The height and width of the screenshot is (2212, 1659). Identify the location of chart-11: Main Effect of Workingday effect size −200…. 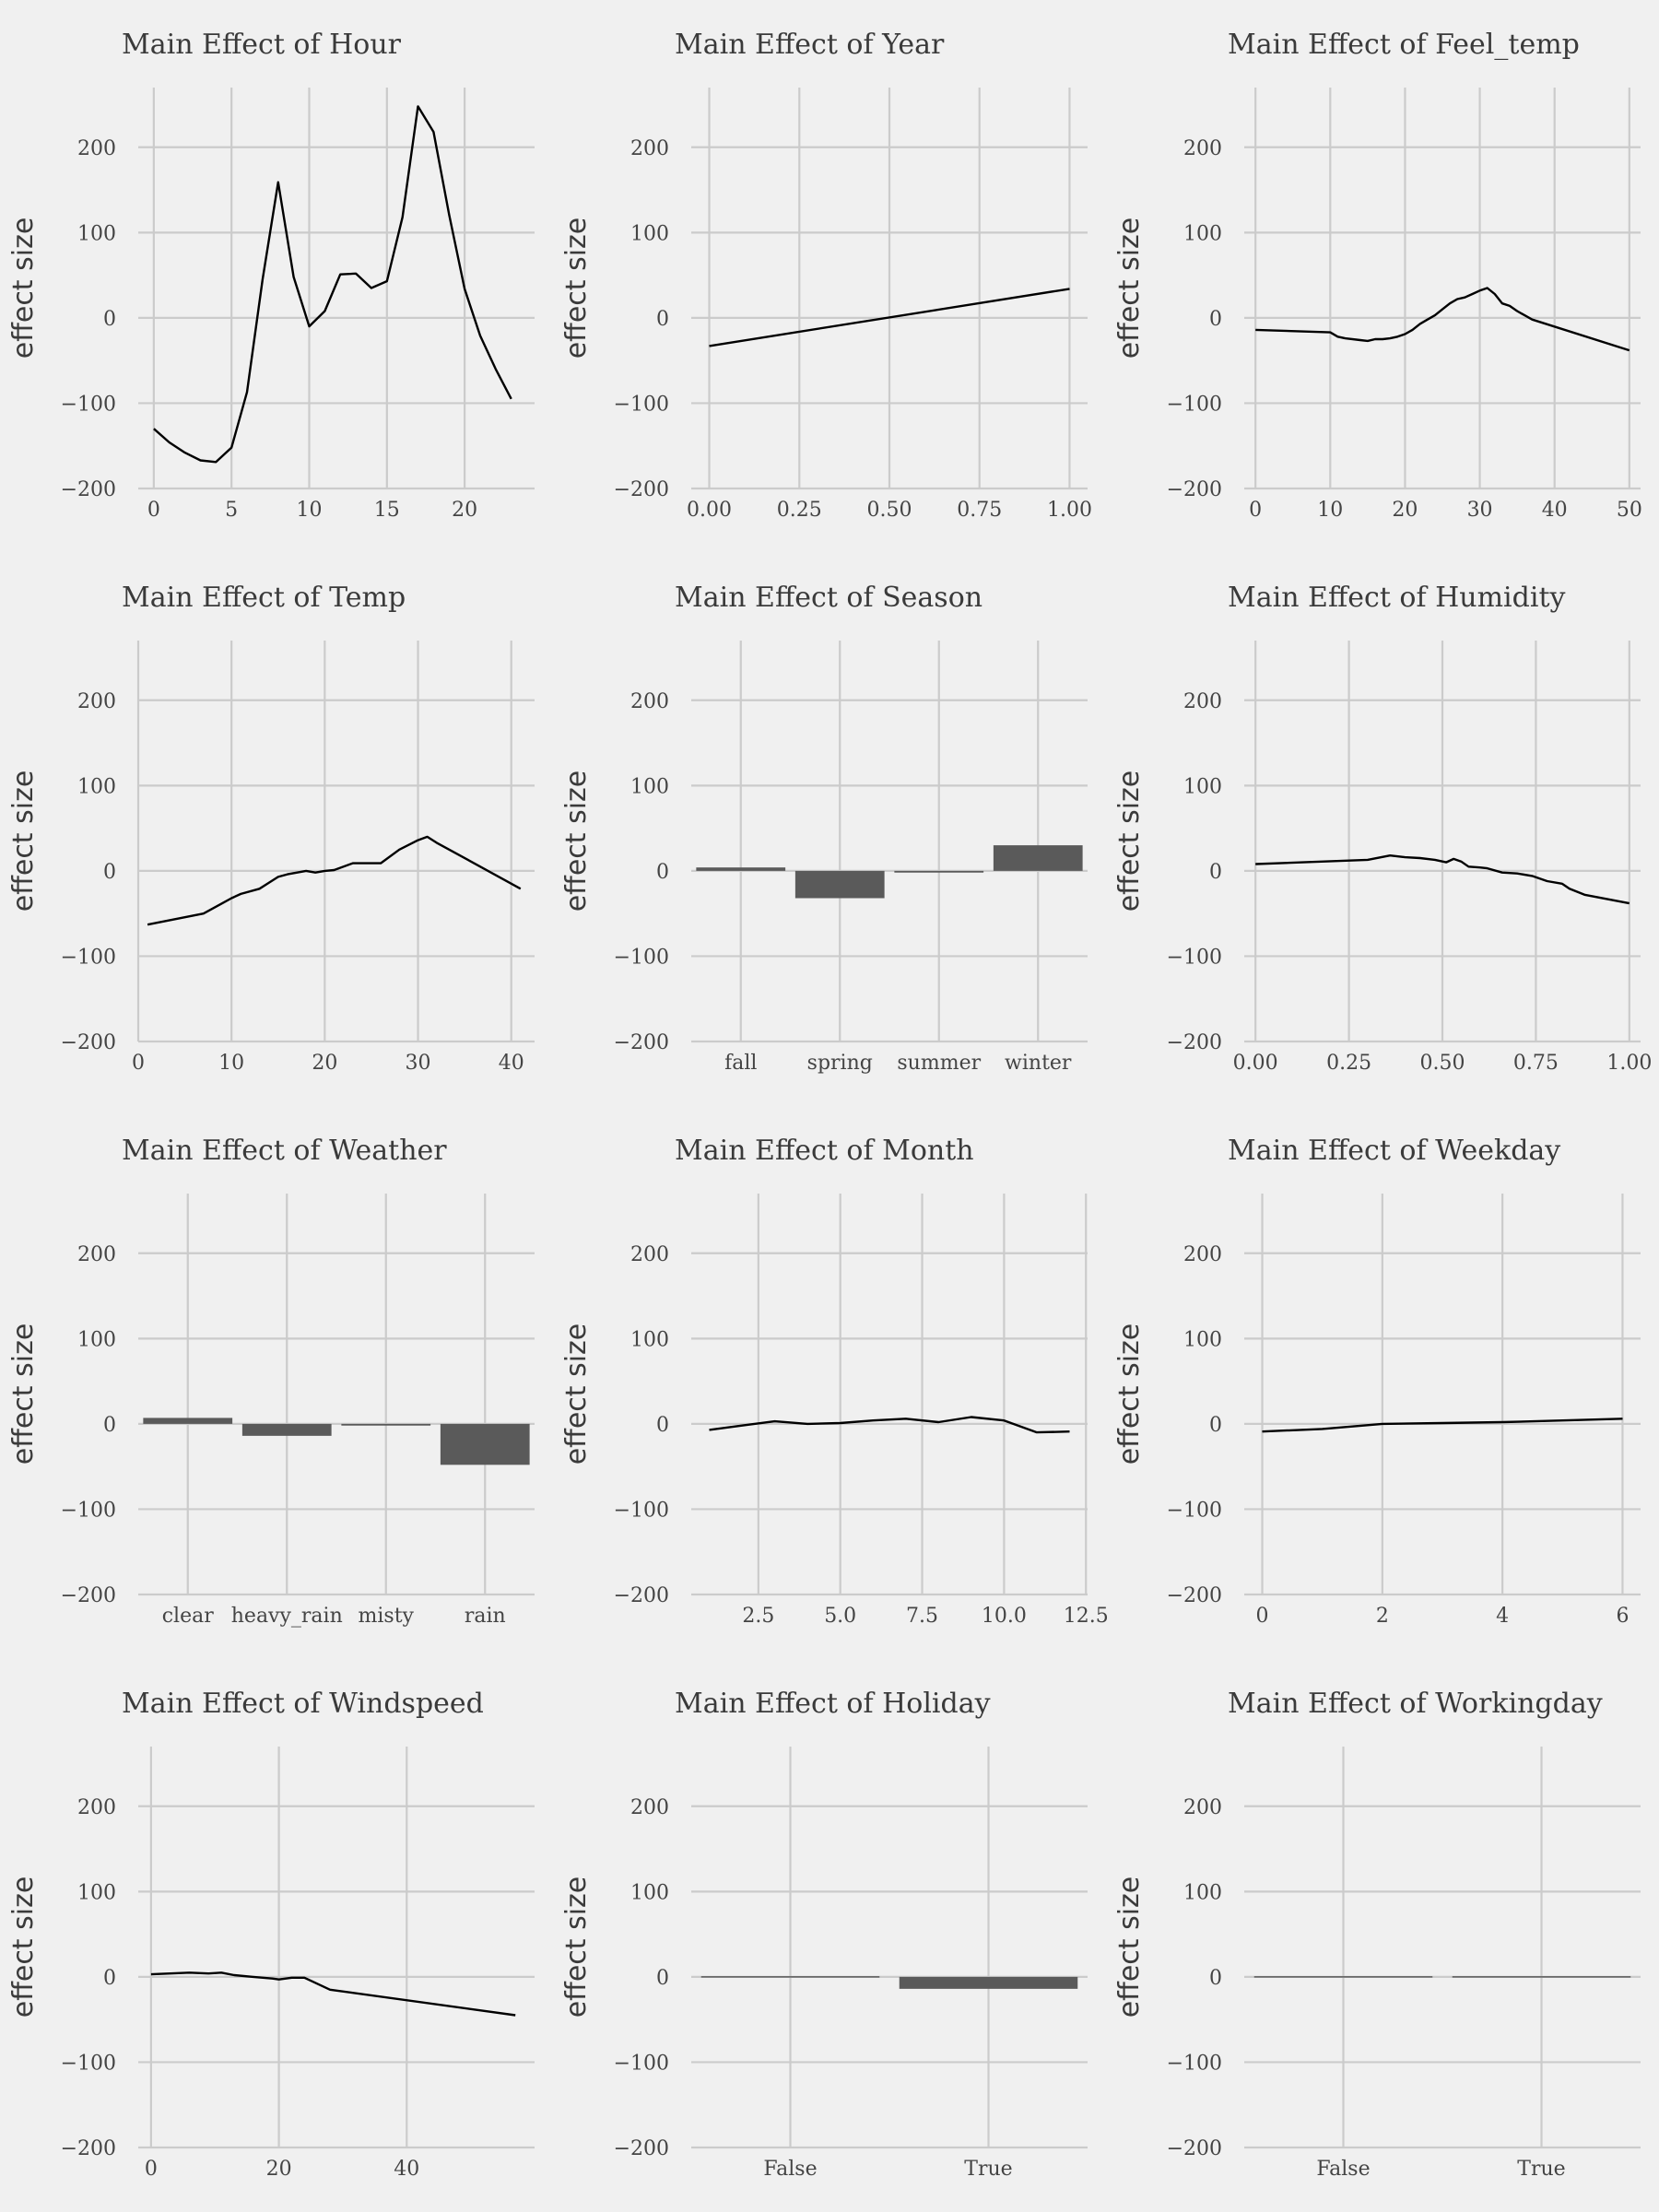
(1377, 1934).